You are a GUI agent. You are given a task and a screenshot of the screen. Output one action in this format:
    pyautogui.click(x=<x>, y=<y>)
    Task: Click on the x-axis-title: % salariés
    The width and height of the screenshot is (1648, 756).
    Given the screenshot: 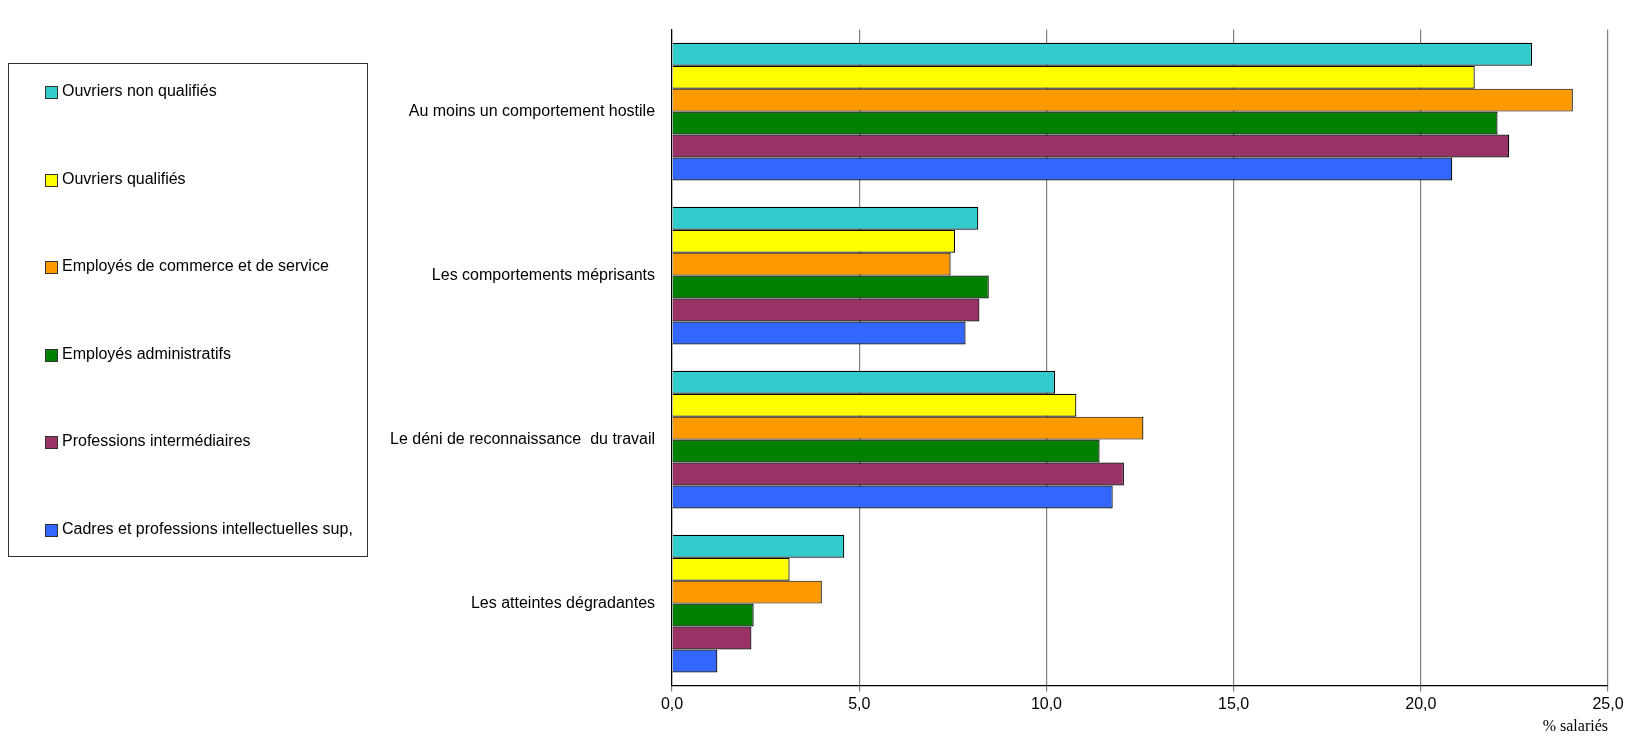 What is the action you would take?
    pyautogui.click(x=1575, y=725)
    